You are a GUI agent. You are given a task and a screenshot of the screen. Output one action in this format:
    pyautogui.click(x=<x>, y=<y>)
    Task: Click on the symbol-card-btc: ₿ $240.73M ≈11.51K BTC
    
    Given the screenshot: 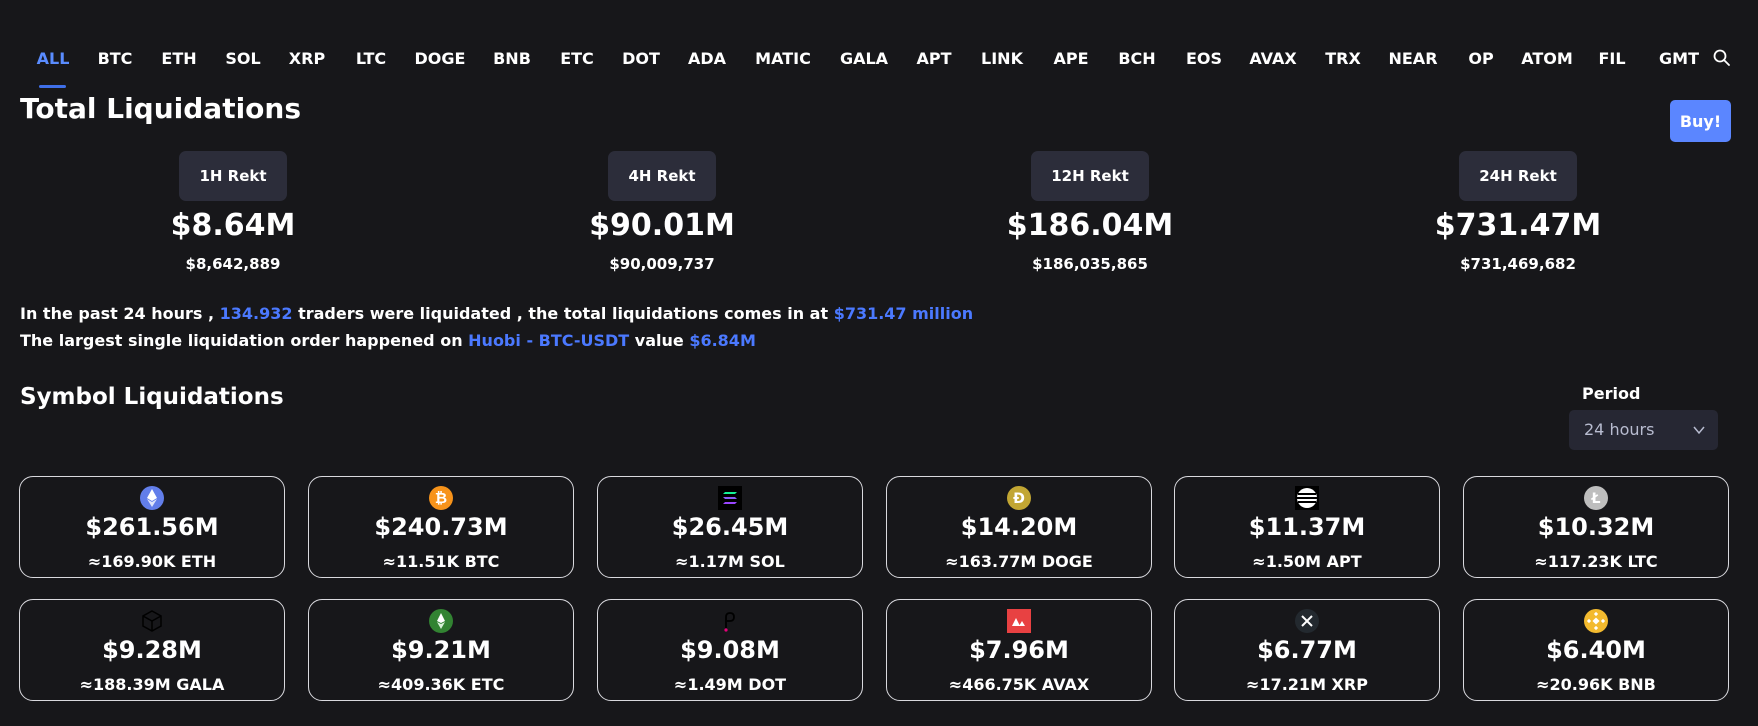 What is the action you would take?
    pyautogui.click(x=441, y=527)
    